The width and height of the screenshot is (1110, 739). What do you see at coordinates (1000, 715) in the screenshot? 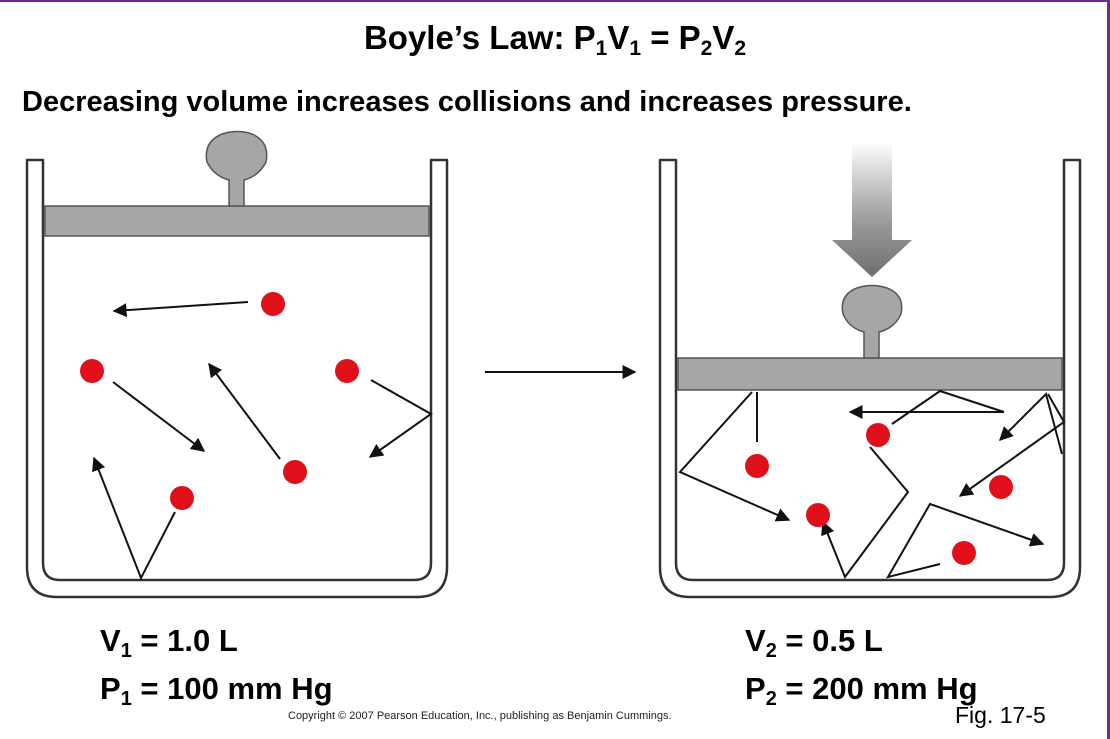
I see `figure-label: Fig. 17-5` at bounding box center [1000, 715].